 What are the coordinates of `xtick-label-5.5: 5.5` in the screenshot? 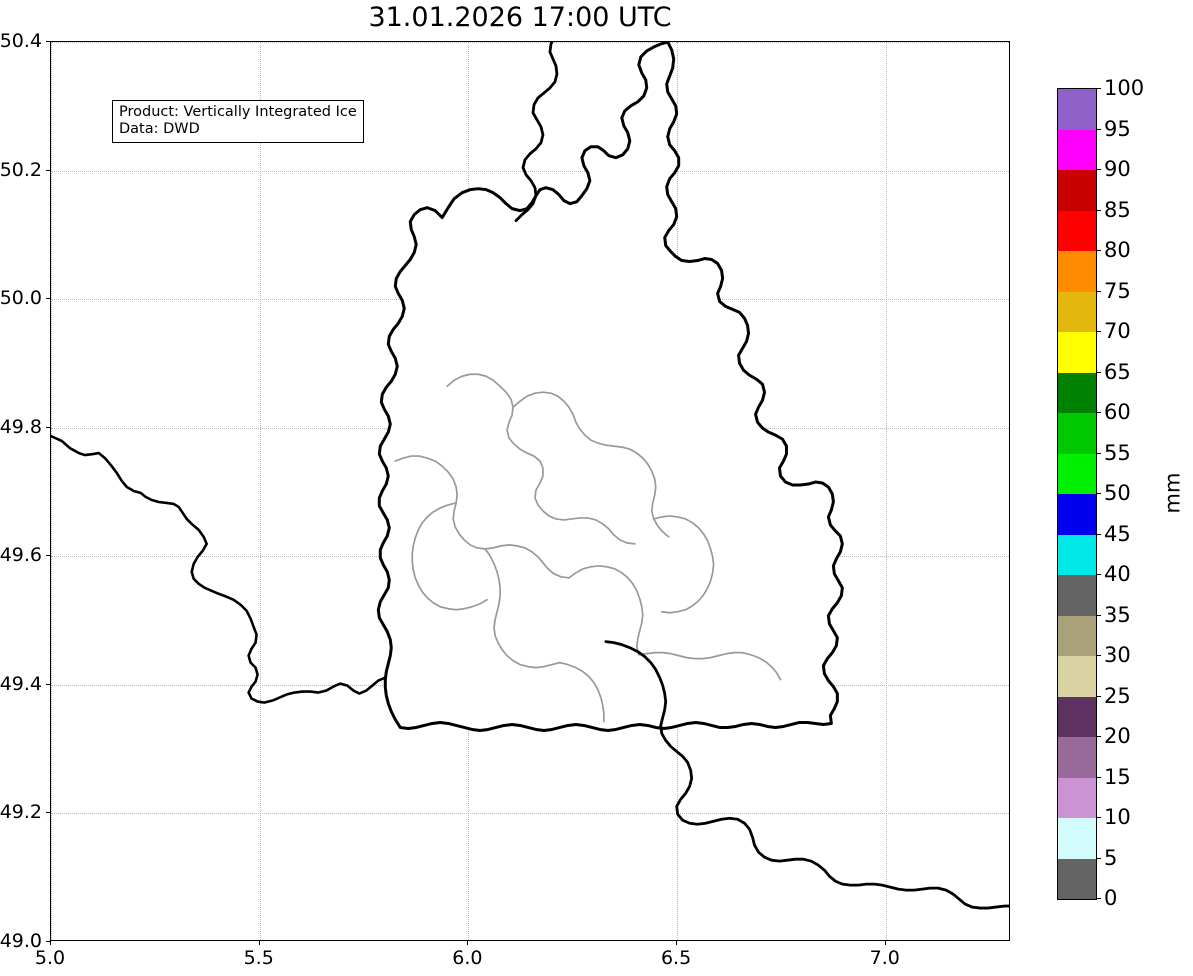 It's located at (258, 958).